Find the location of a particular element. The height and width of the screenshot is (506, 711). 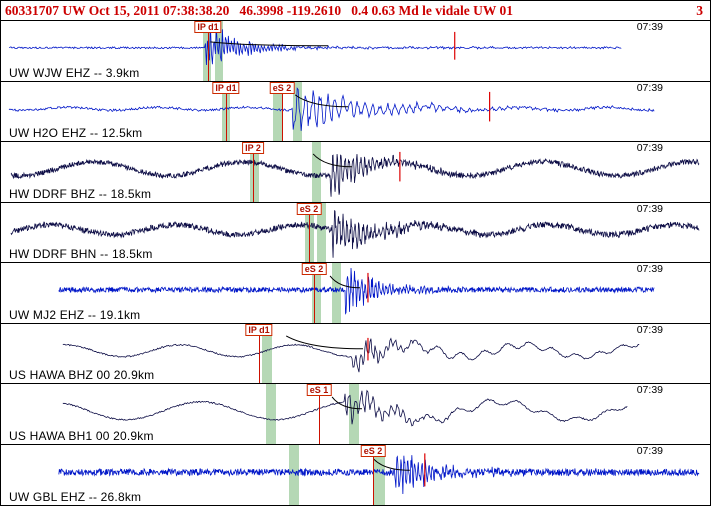

trace-row: UW GBL EHZ -- 26.8km 07:39 eS 2 is located at coordinates (355, 475).